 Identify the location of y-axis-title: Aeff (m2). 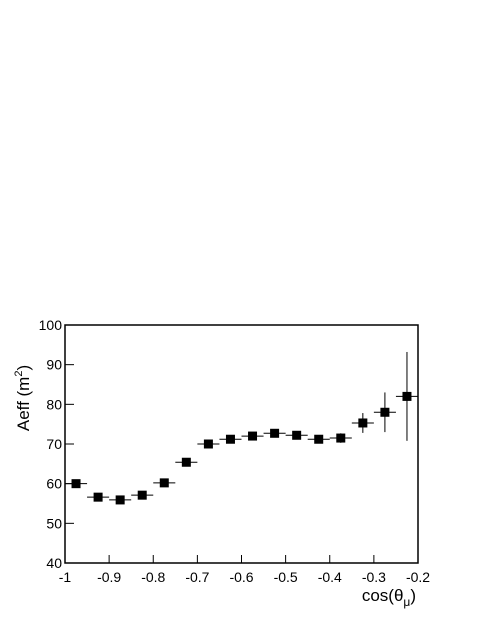
(23, 398).